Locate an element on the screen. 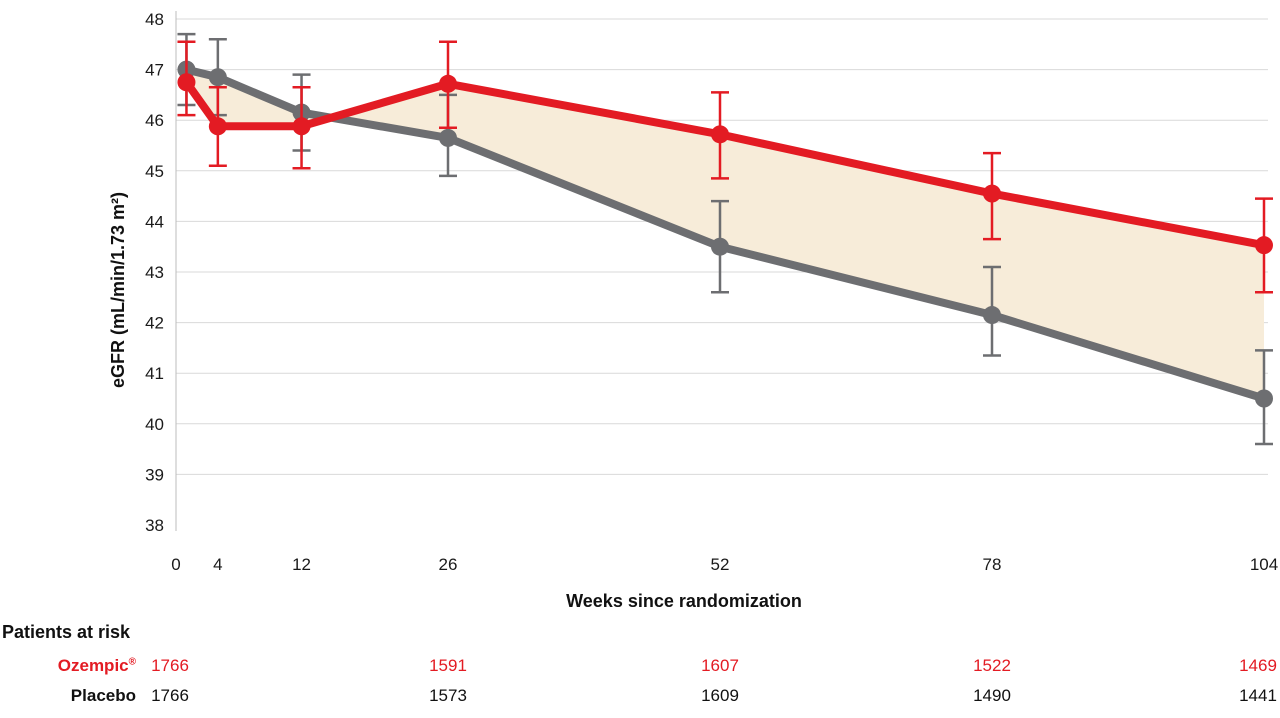 The height and width of the screenshot is (718, 1280). risk-cell: 1591 is located at coordinates (448, 665).